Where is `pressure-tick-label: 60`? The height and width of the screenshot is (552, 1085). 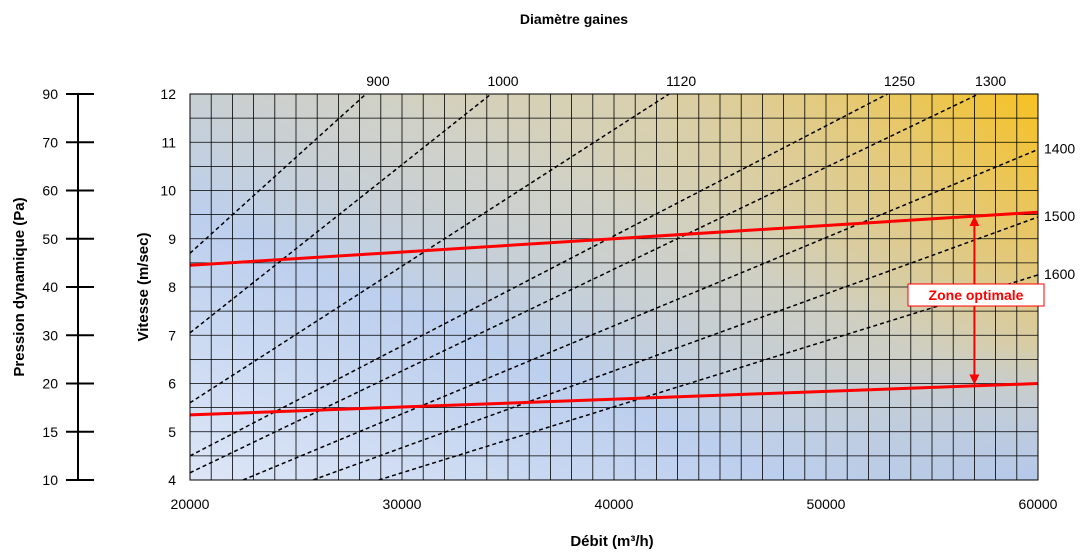 pressure-tick-label: 60 is located at coordinates (50, 191).